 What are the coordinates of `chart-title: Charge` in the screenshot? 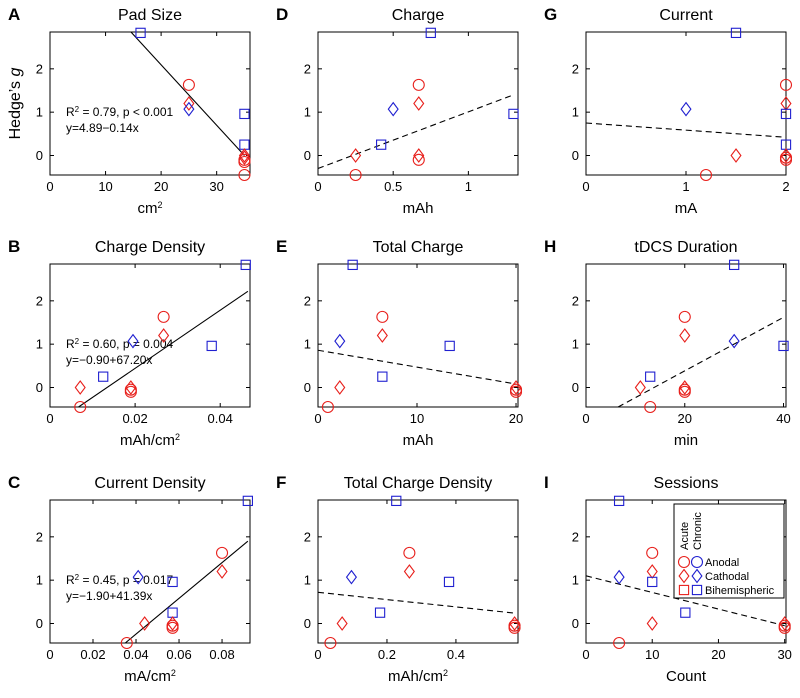 It's located at (418, 15).